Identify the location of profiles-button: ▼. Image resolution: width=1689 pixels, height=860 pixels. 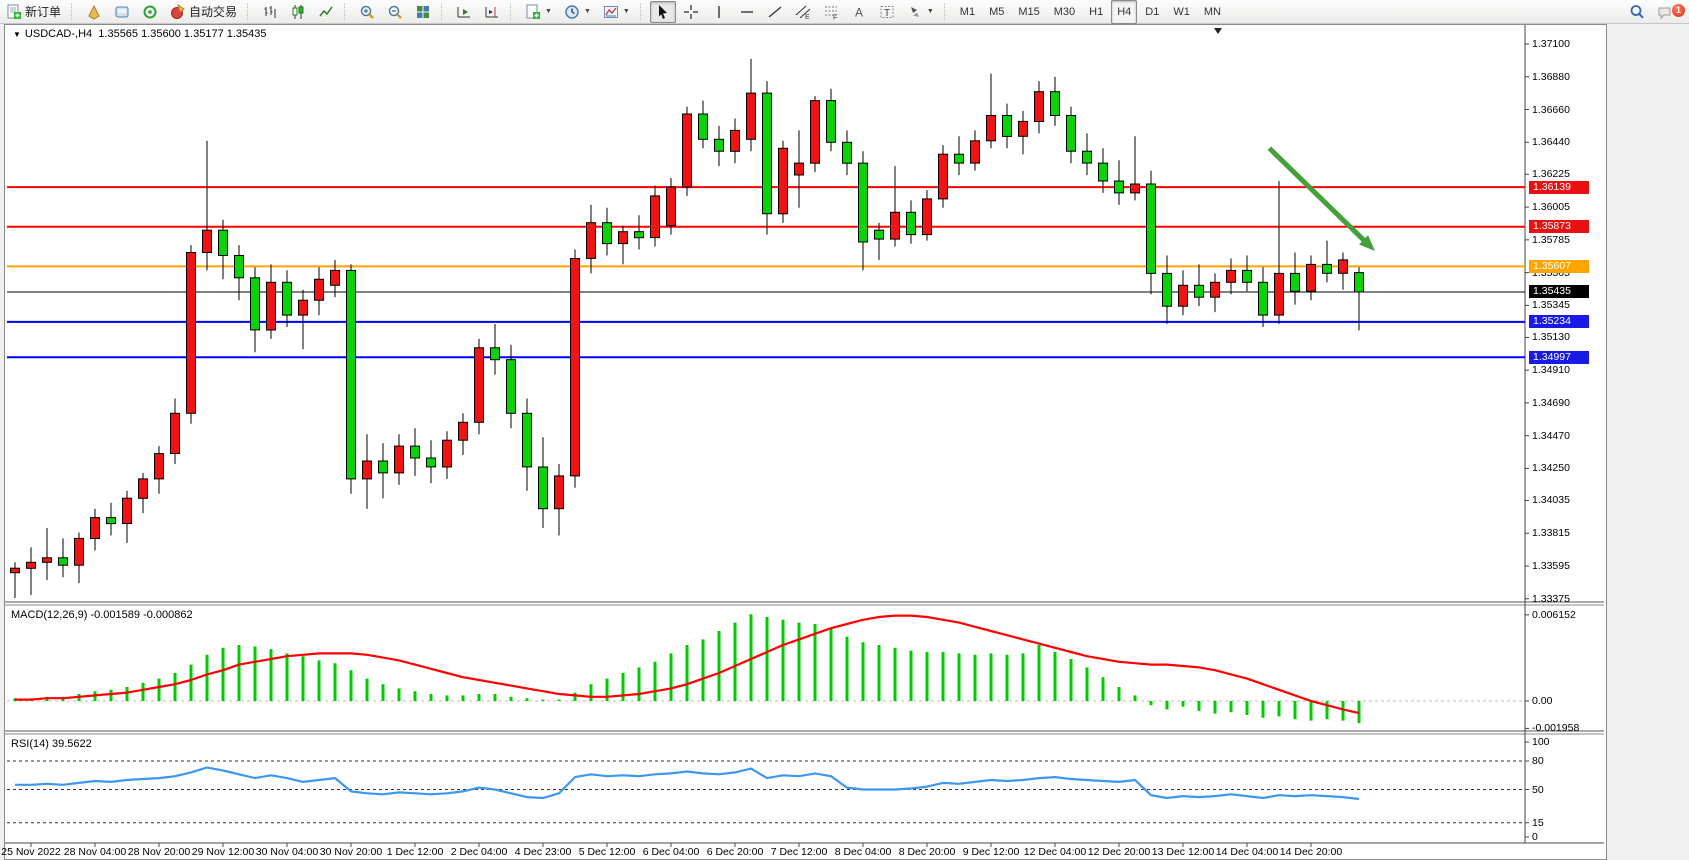
(577, 12).